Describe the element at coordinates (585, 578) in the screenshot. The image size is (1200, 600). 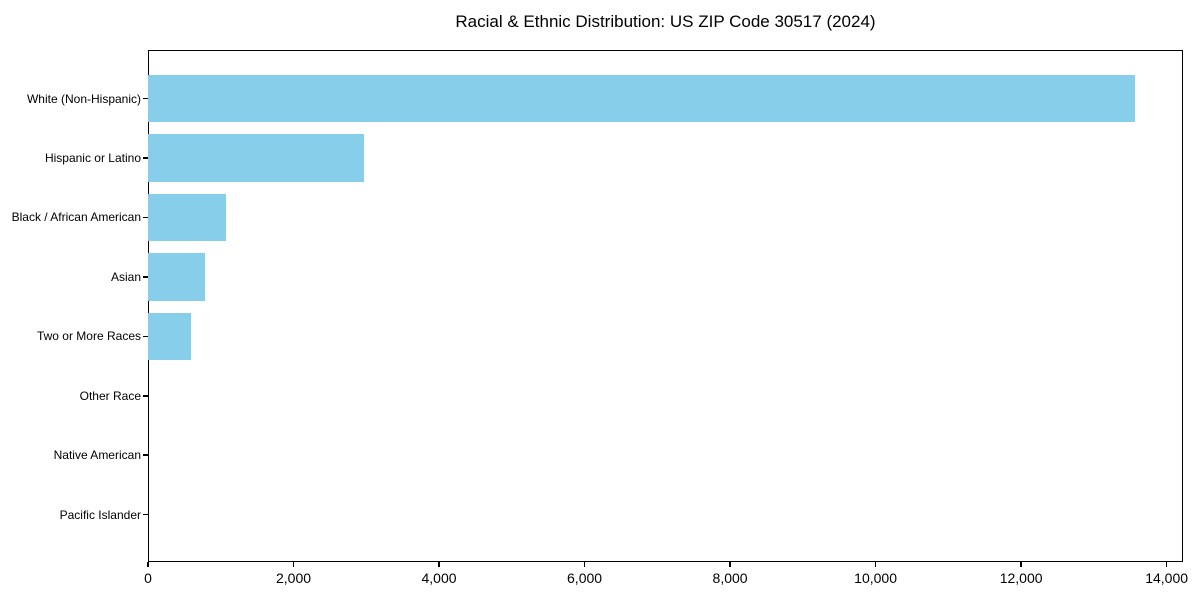
I see `x-tick-label: 6,000` at that location.